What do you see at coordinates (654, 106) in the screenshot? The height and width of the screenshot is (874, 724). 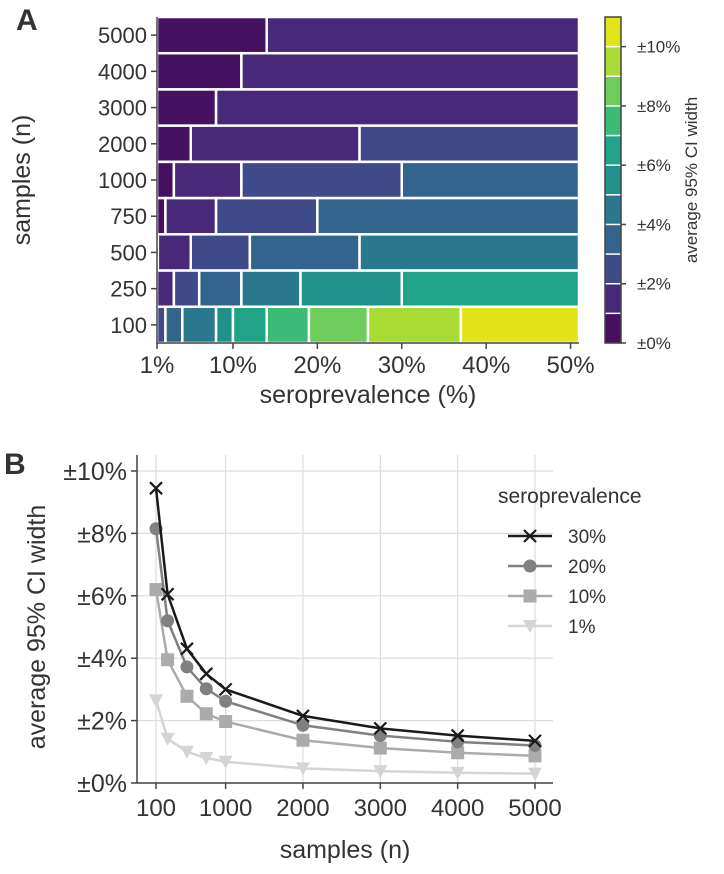 I see `colorbar-tick-label: ±8%` at bounding box center [654, 106].